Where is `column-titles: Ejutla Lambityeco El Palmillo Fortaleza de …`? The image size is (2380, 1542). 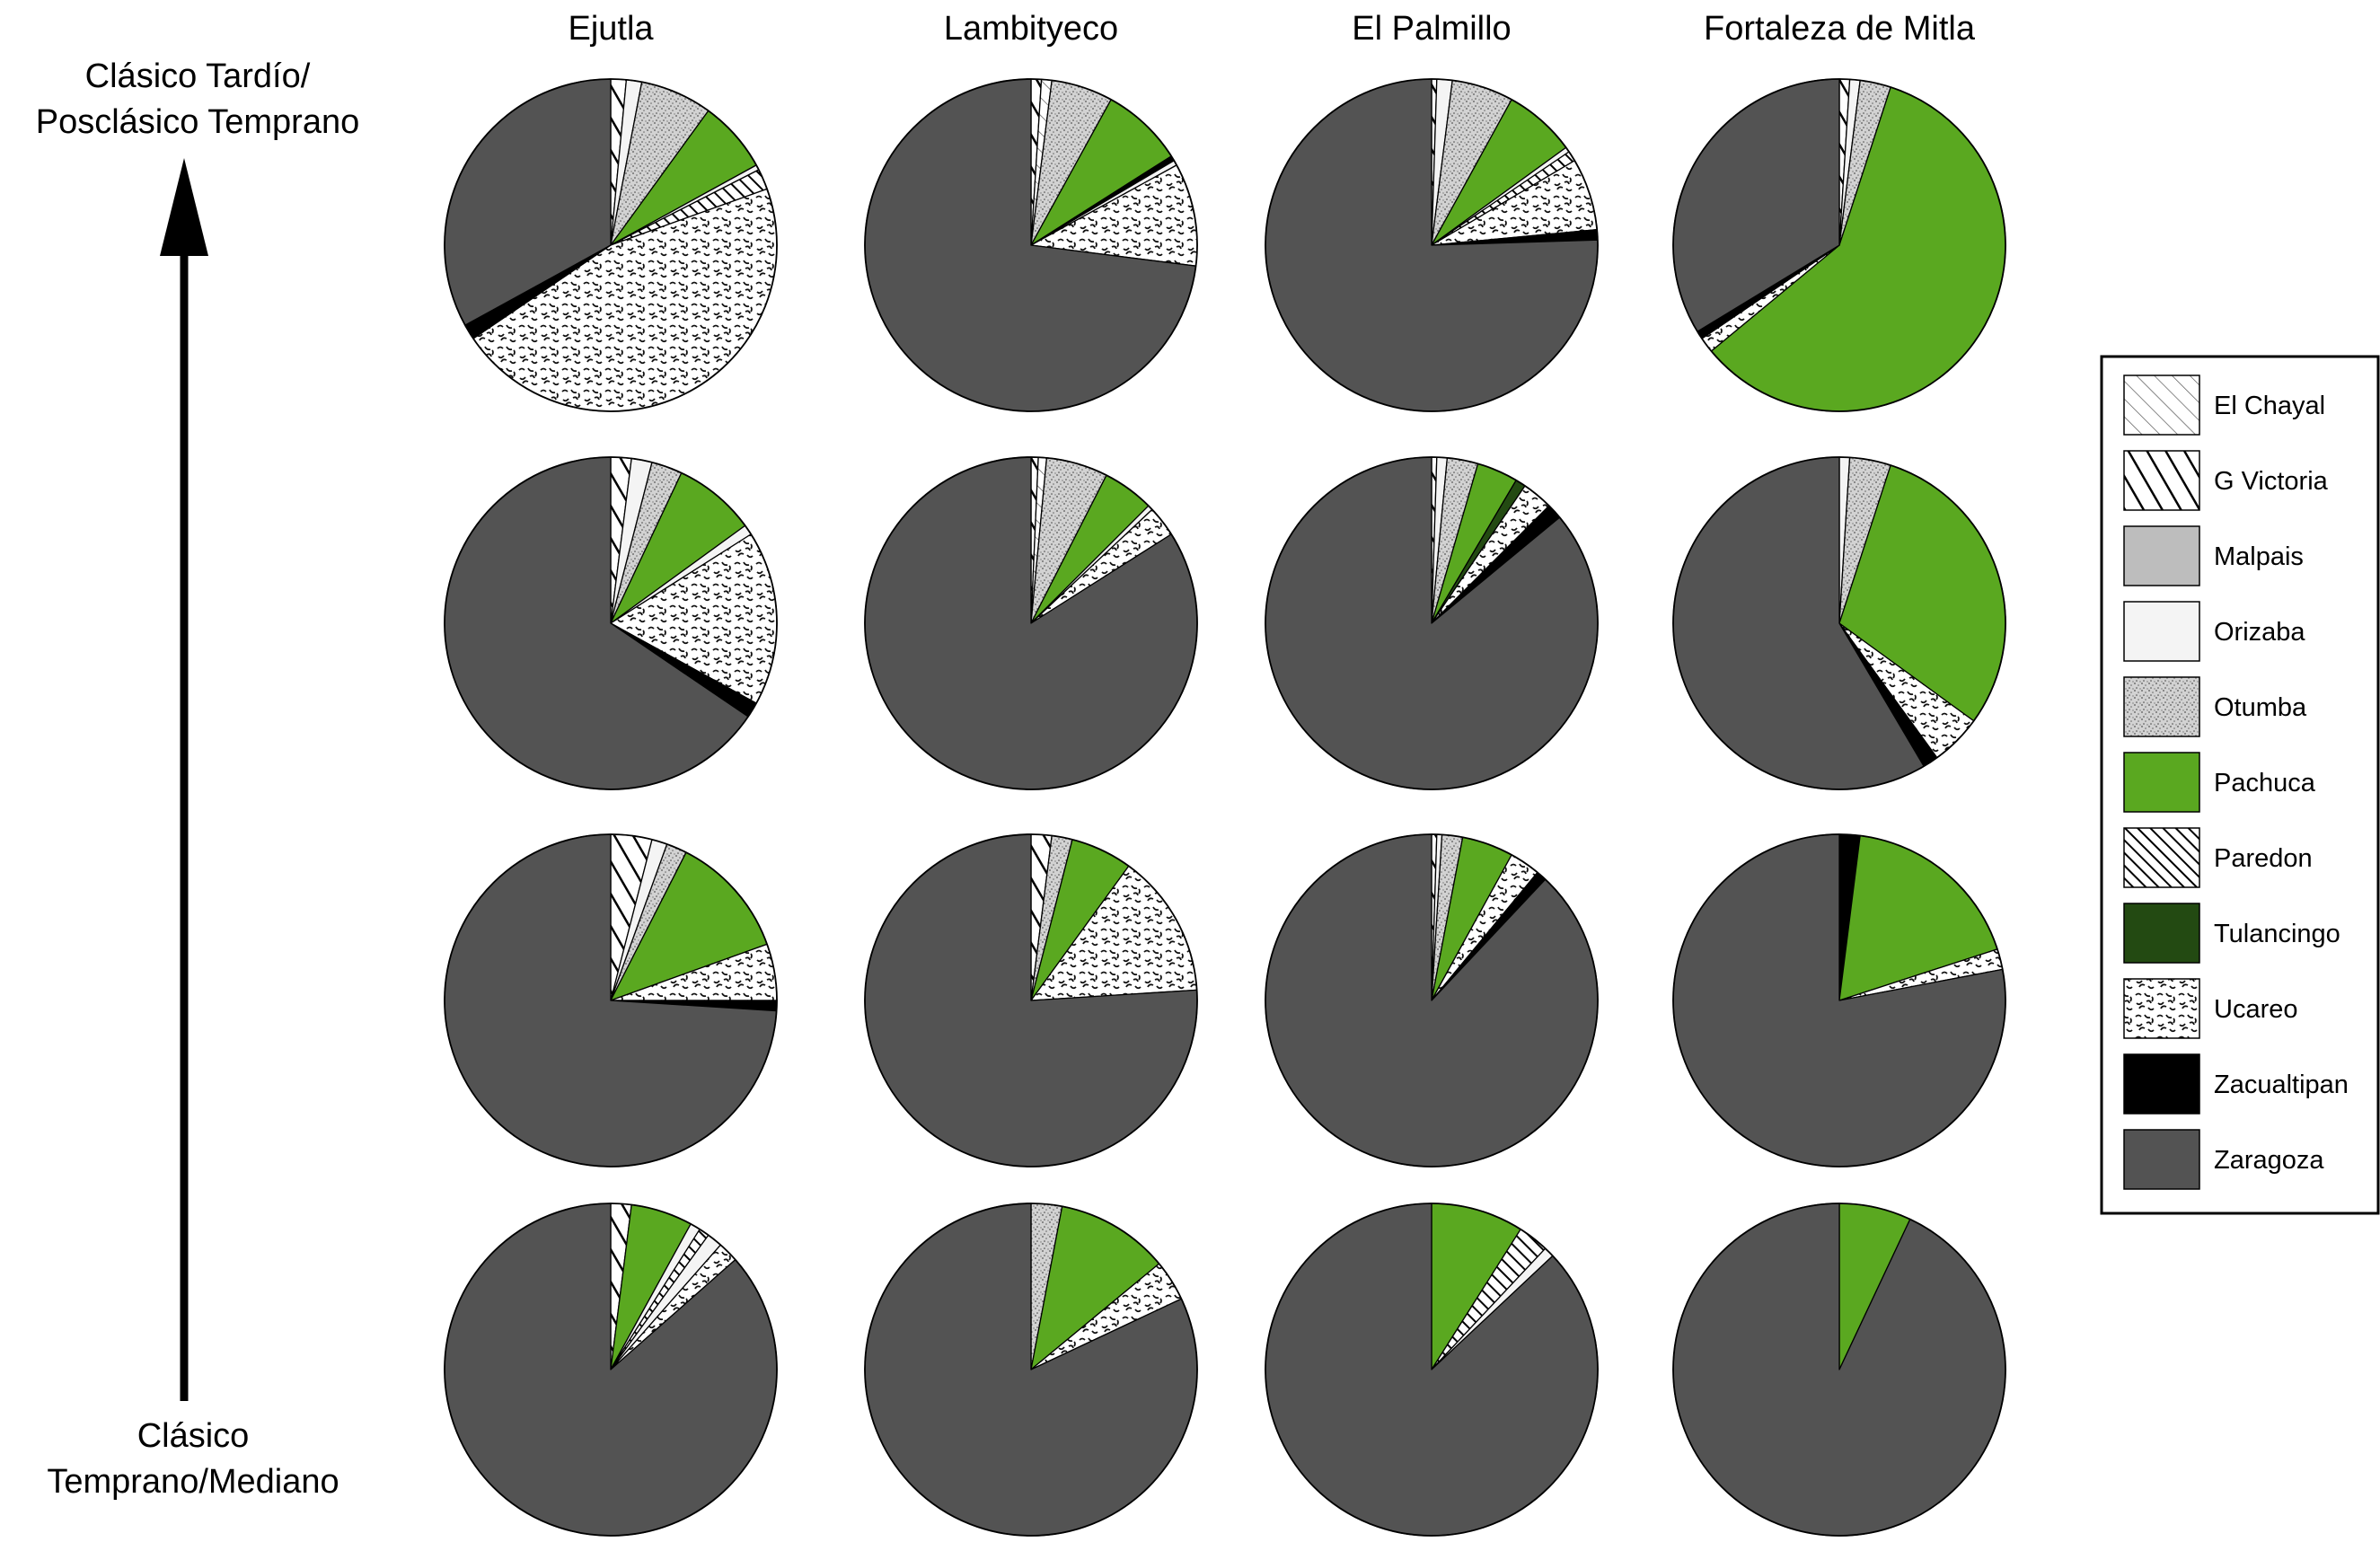
column-titles: Ejutla Lambityeco El Palmillo Fortaleza de … is located at coordinates (1272, 29).